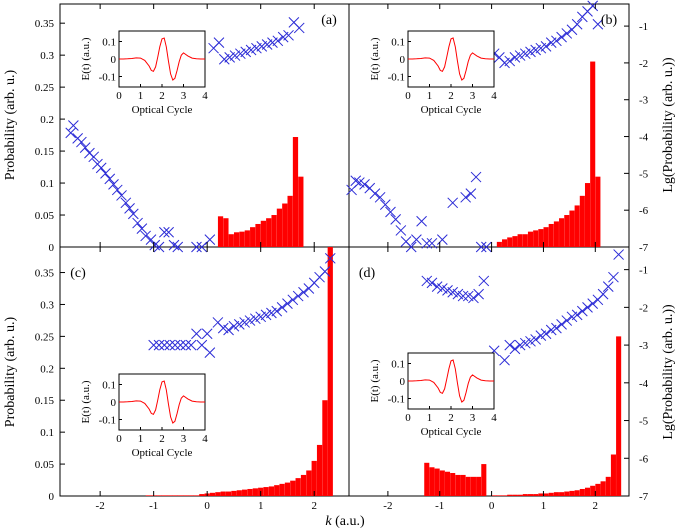  I want to click on x-tick-label: 2, so click(314, 506).